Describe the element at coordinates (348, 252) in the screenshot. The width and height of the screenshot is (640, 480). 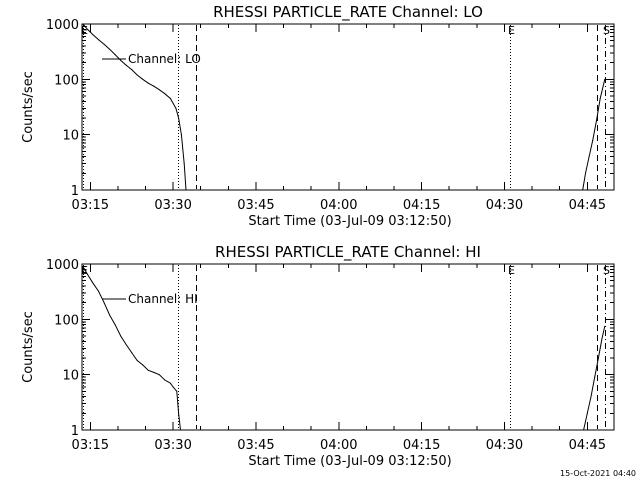
I see `chart-title: RHESSI PARTICLE_RATE Channel: HI` at that location.